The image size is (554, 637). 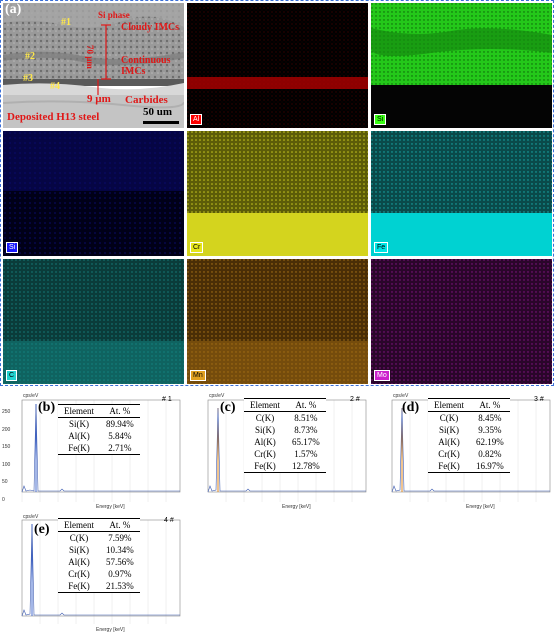 I want to click on spot-id-d: 3 #, so click(x=539, y=399).